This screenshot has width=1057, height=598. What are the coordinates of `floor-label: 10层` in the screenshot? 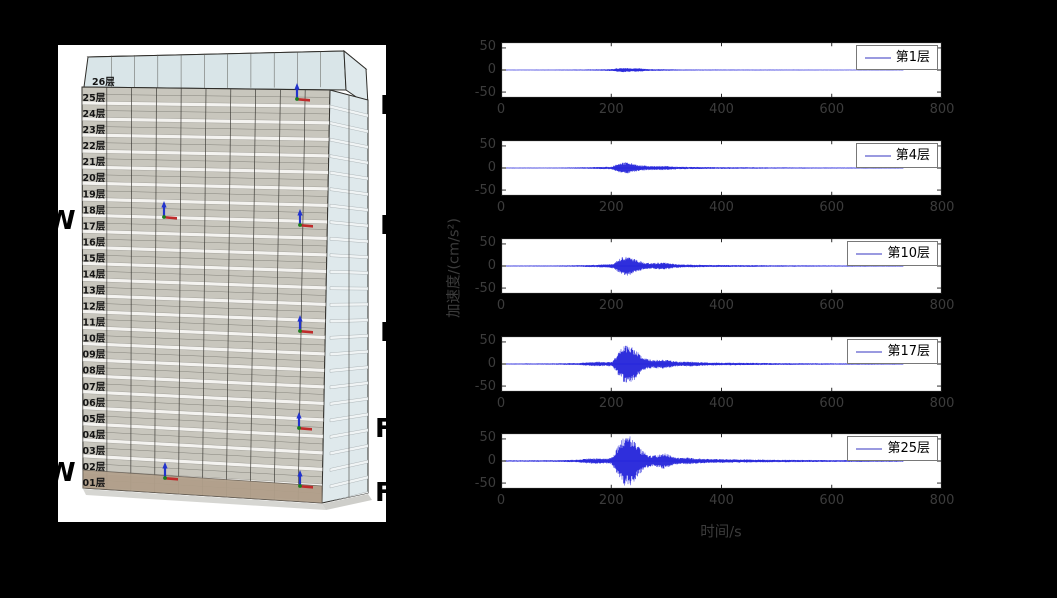 It's located at (94, 339).